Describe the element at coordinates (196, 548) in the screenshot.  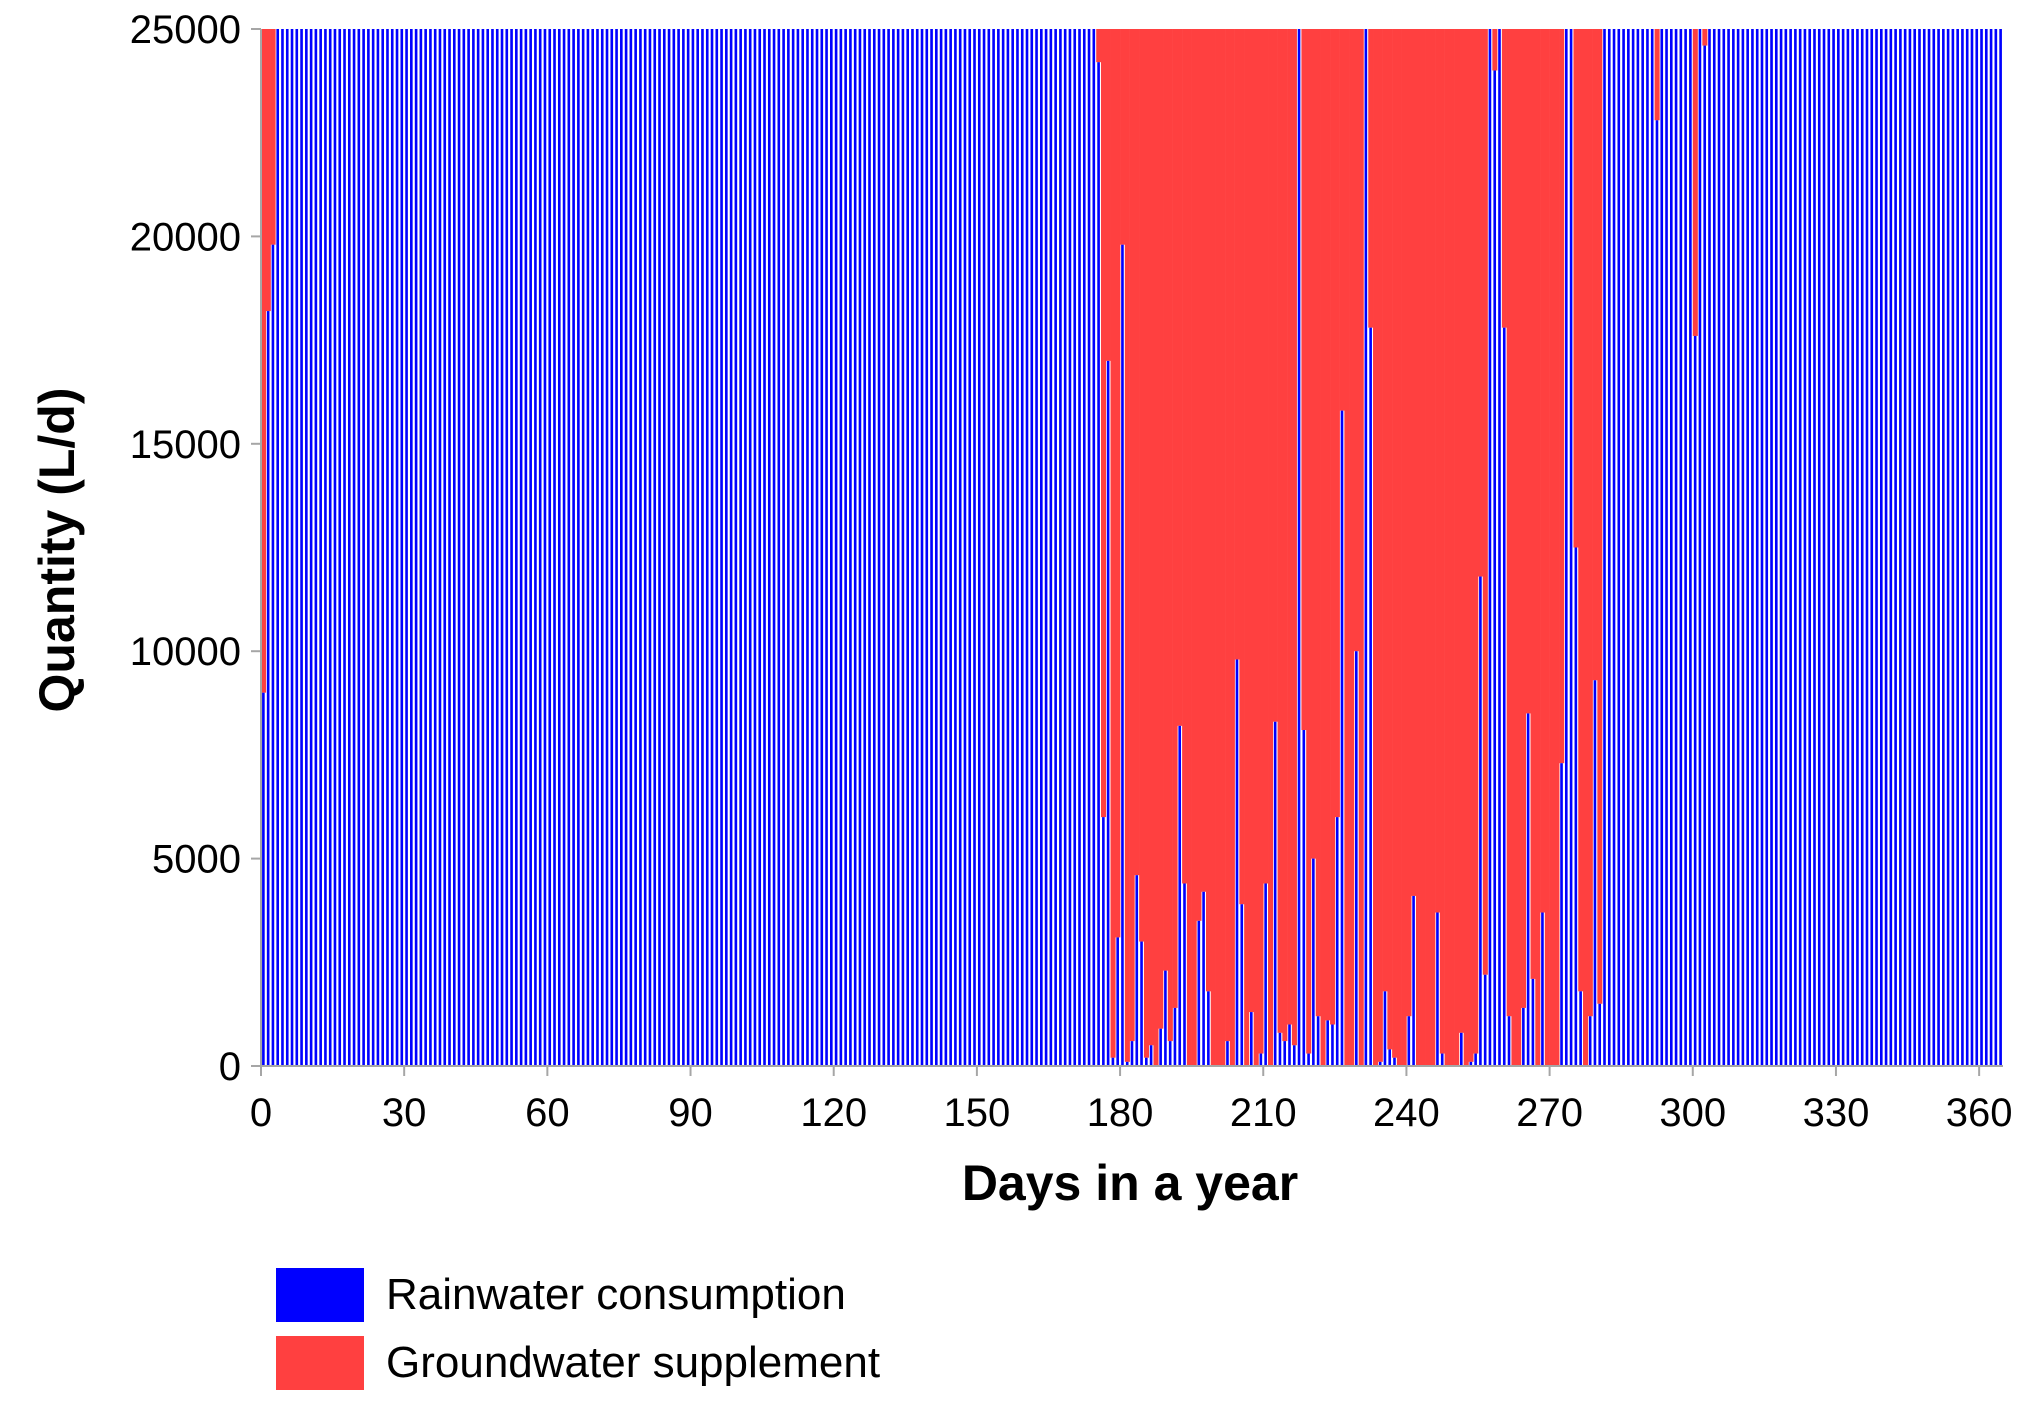
I see `y-axis: 0 5000 10000 15000 20000 25000` at that location.